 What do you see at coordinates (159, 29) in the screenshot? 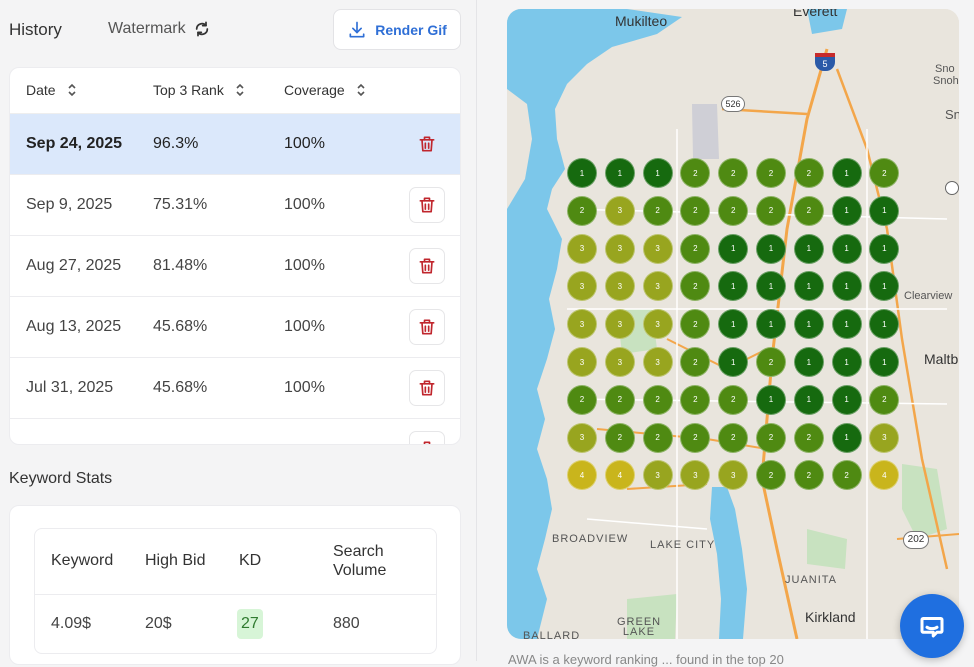
I see `watermark-toggle: Watermark` at bounding box center [159, 29].